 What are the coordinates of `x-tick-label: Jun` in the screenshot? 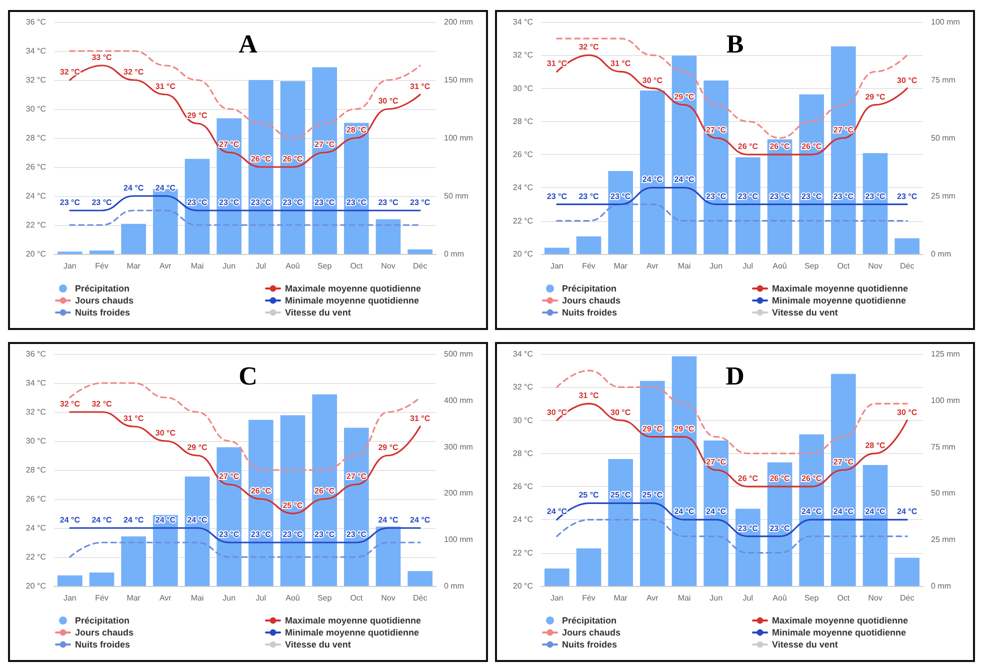 It's located at (229, 598).